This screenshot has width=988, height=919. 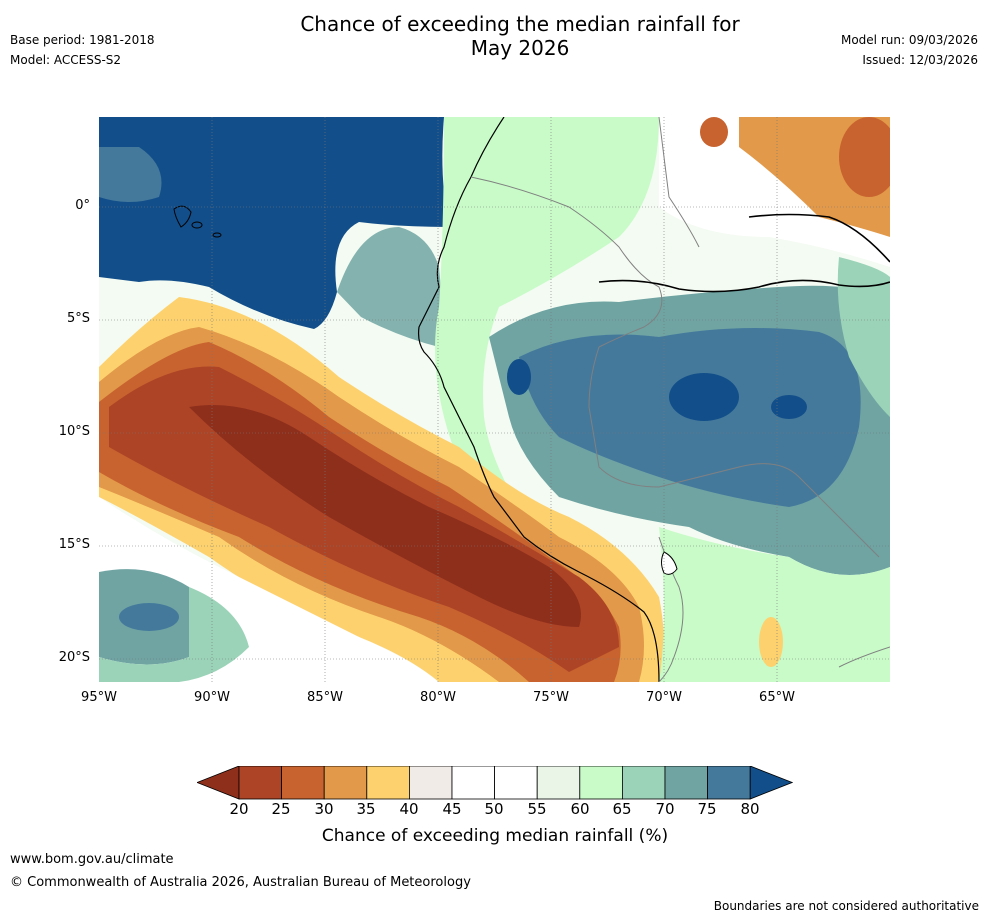 What do you see at coordinates (99, 697) in the screenshot?
I see `lon-label-95w: 95°W` at bounding box center [99, 697].